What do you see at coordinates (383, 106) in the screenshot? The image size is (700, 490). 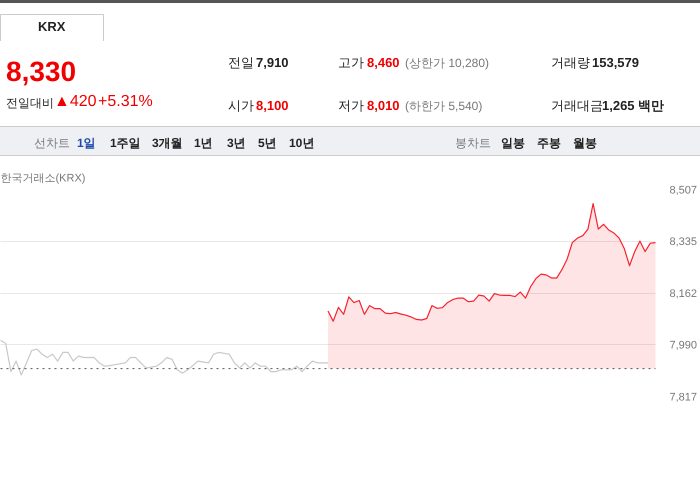 I see `text: 8,010` at bounding box center [383, 106].